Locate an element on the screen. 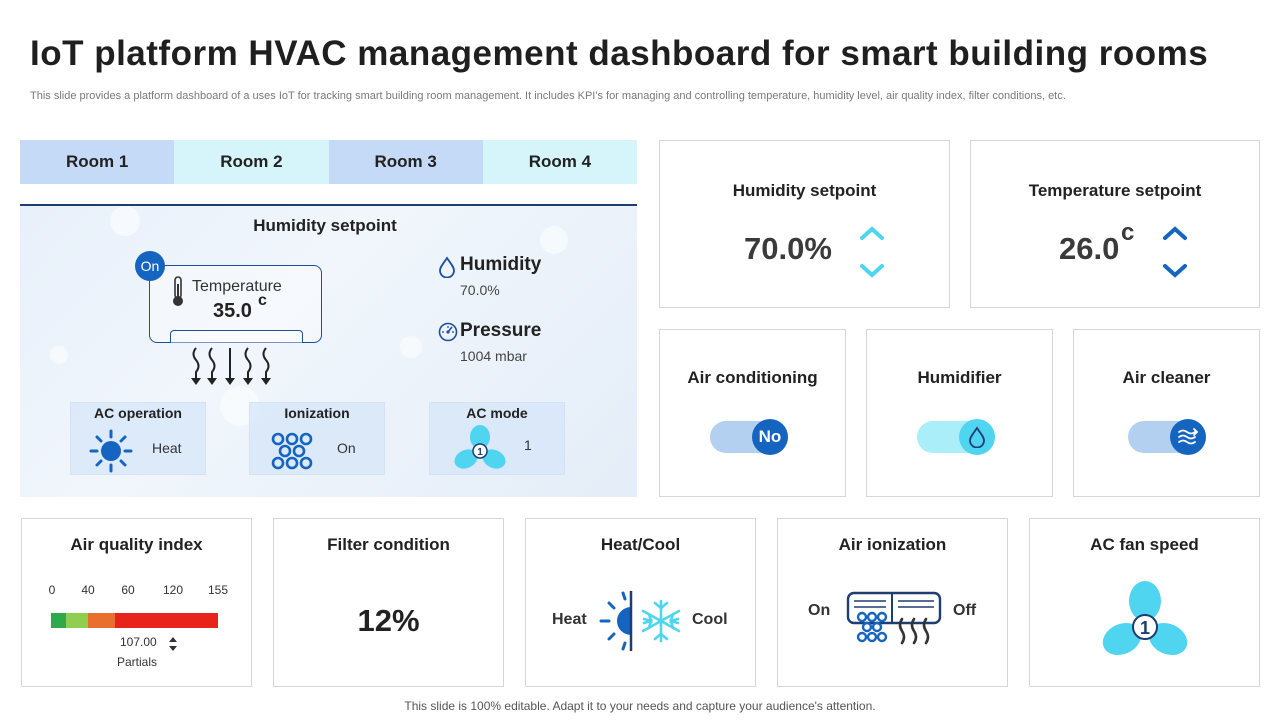 This screenshot has height=720, width=1280. ionizer-device-icon is located at coordinates (894, 618).